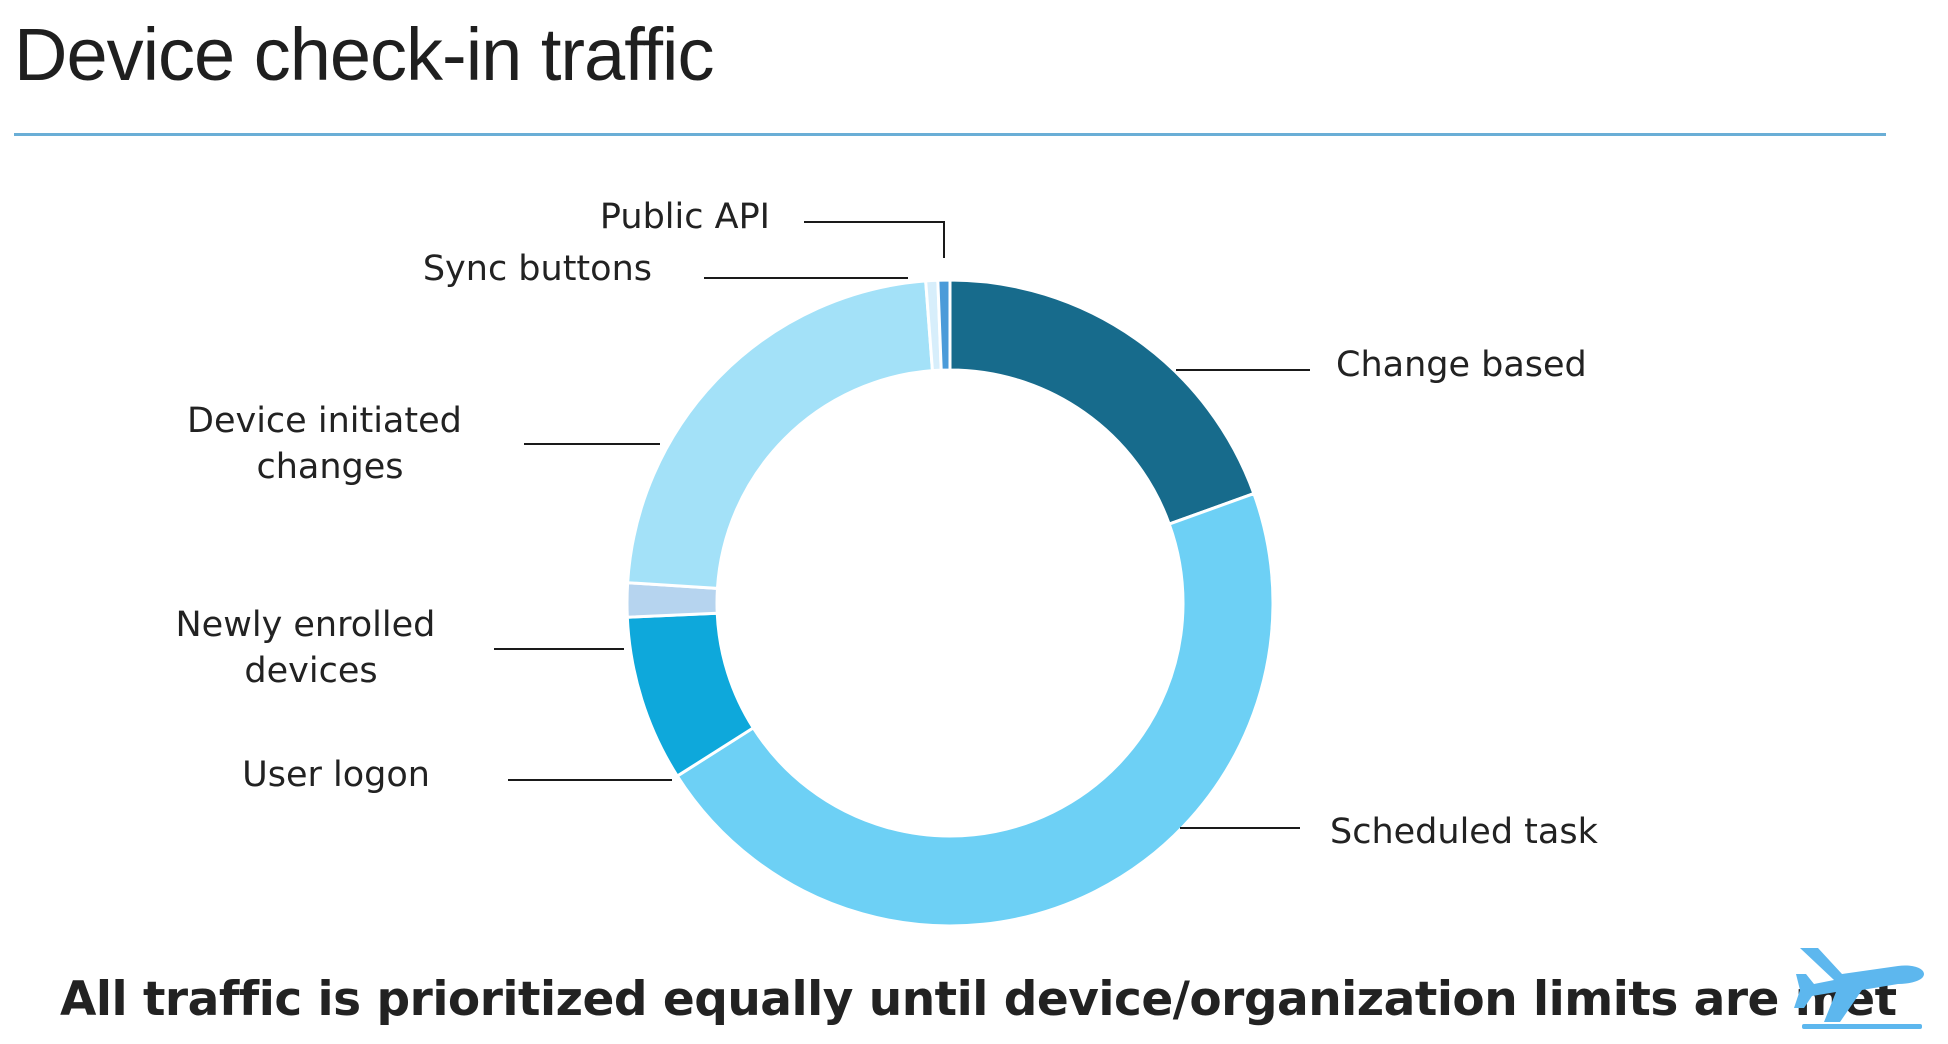 The image size is (1948, 1044). Describe the element at coordinates (950, 134) in the screenshot. I see `title-divider` at that location.